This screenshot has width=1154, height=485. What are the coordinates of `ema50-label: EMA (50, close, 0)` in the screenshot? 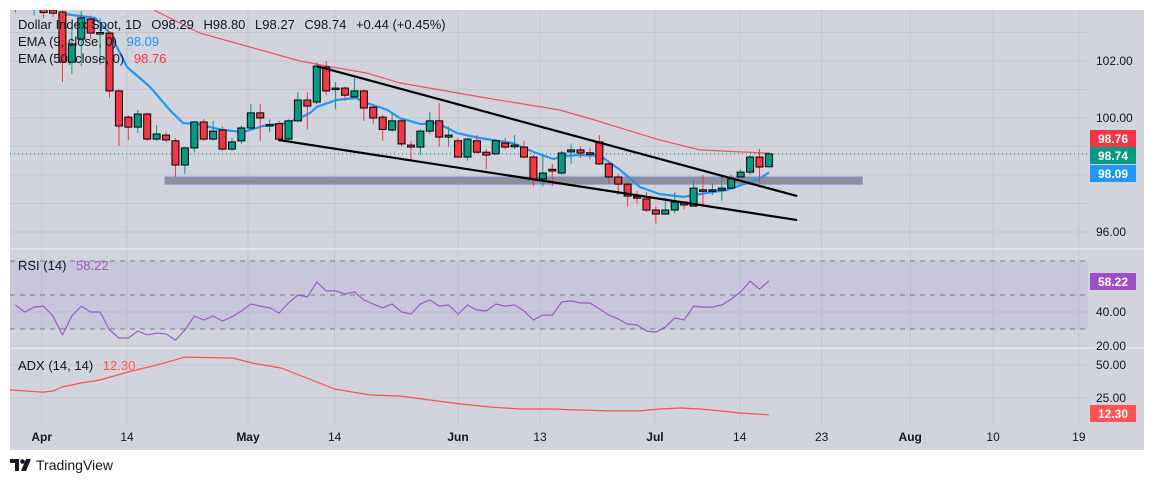 It's located at (71, 58).